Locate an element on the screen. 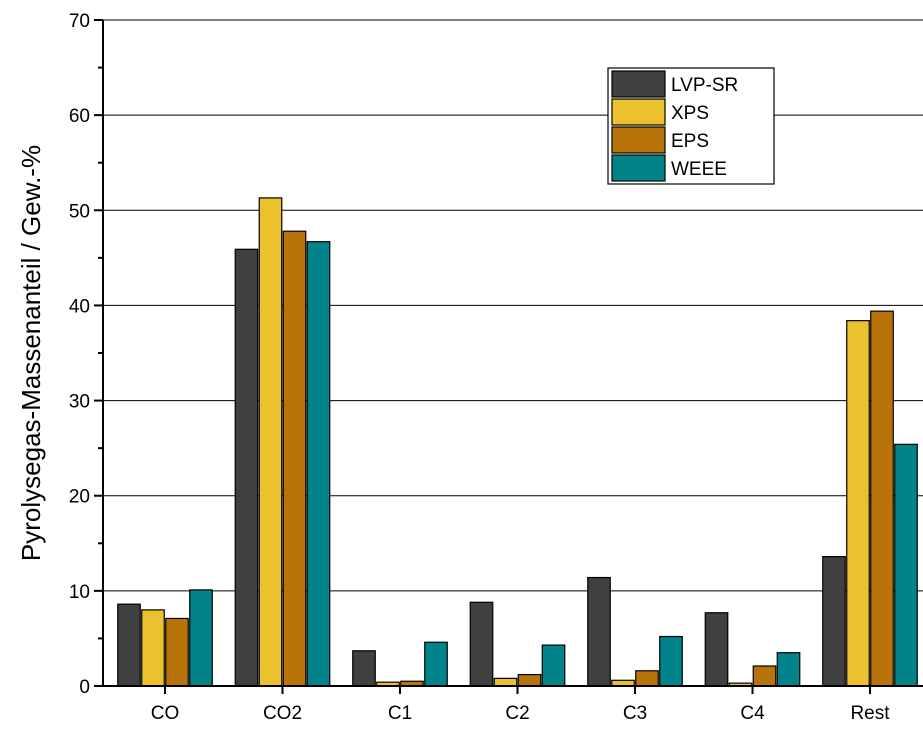 The height and width of the screenshot is (731, 923). legend-swatch-weee is located at coordinates (638, 168).